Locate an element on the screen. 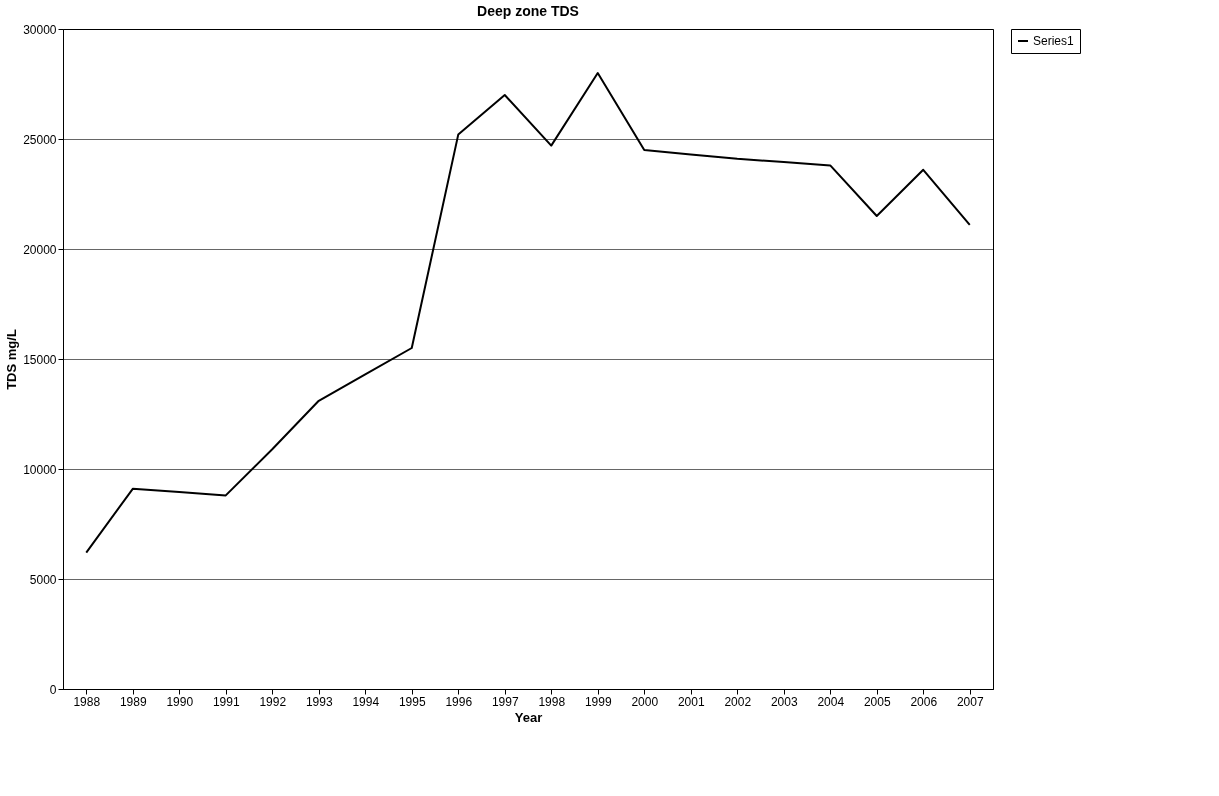  x-tick-label: 2006 is located at coordinates (924, 701).